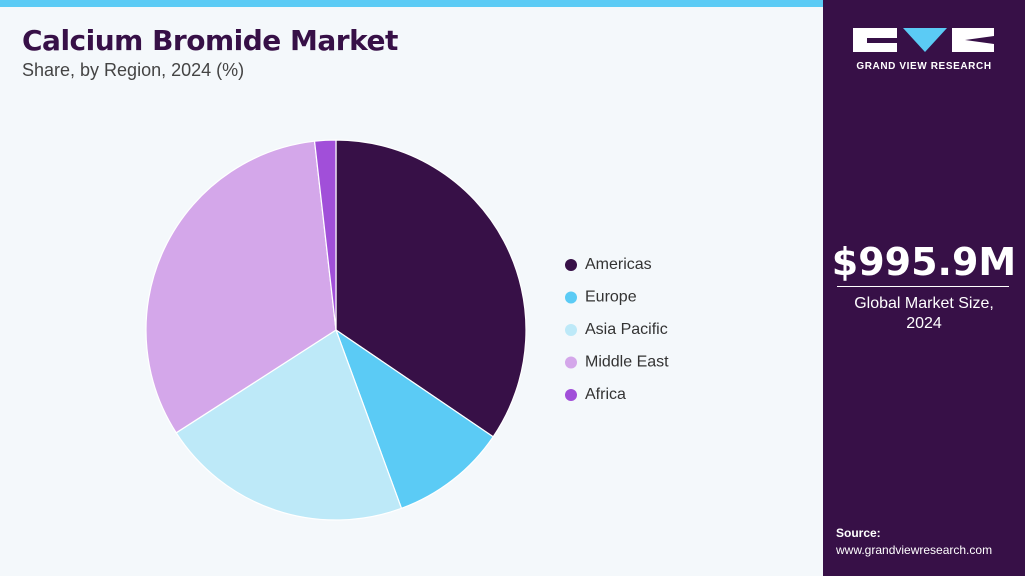 This screenshot has height=576, width=1025. What do you see at coordinates (611, 297) in the screenshot?
I see `legend-label: Europe` at bounding box center [611, 297].